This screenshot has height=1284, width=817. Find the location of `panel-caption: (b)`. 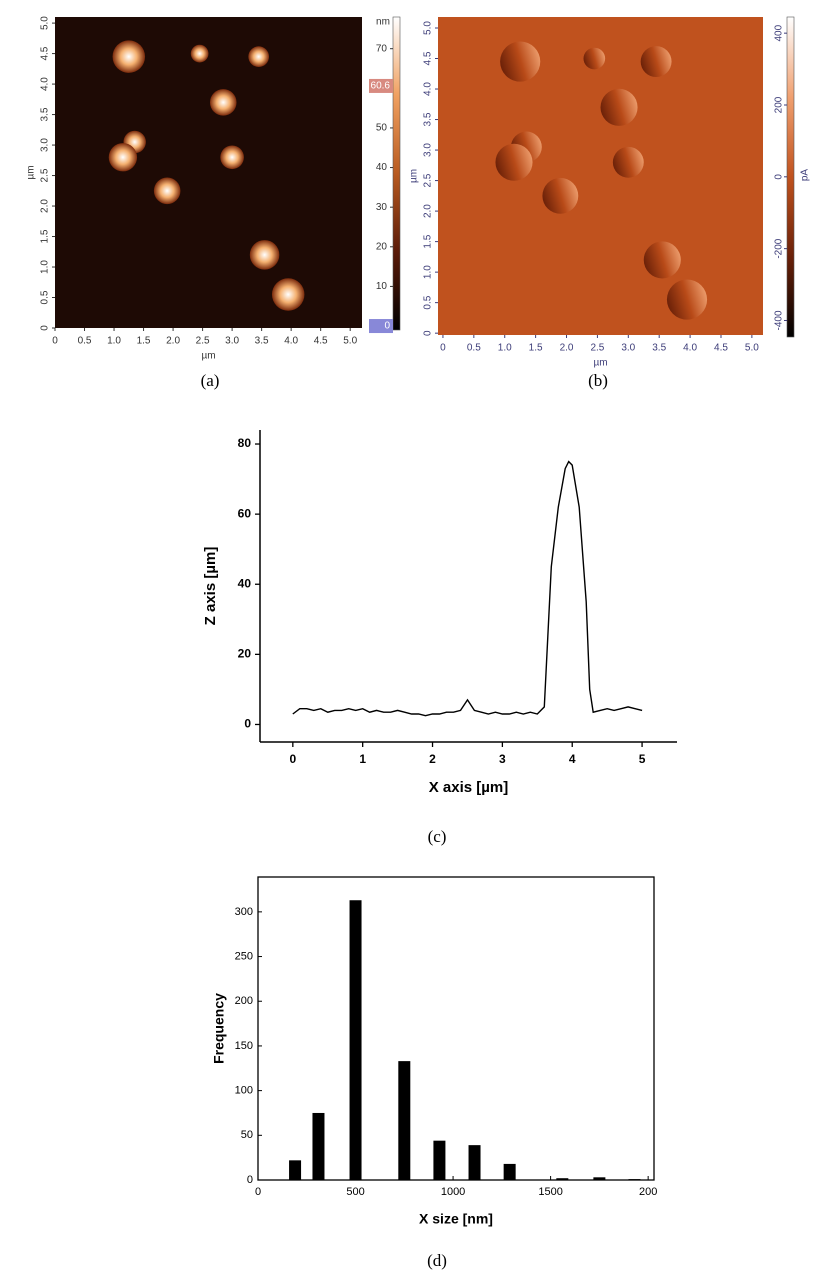

panel-caption: (b) is located at coordinates (598, 380).